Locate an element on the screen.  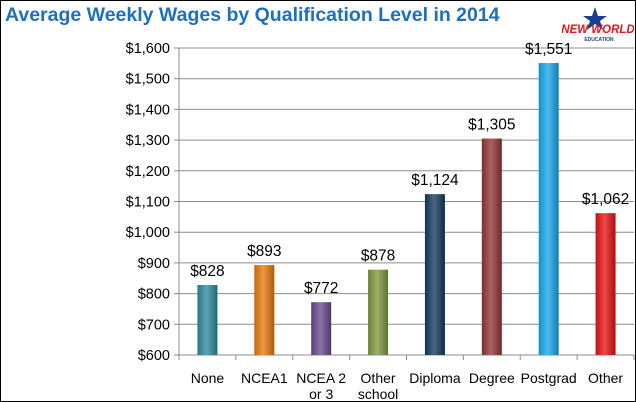
data-label: $828 is located at coordinates (207, 271).